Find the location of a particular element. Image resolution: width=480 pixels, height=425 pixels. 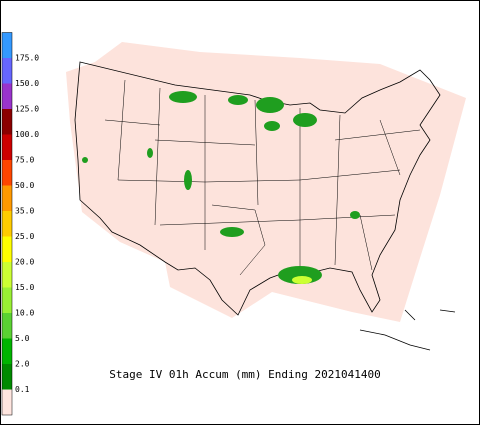

legend-label: 125.0 is located at coordinates (27, 109).